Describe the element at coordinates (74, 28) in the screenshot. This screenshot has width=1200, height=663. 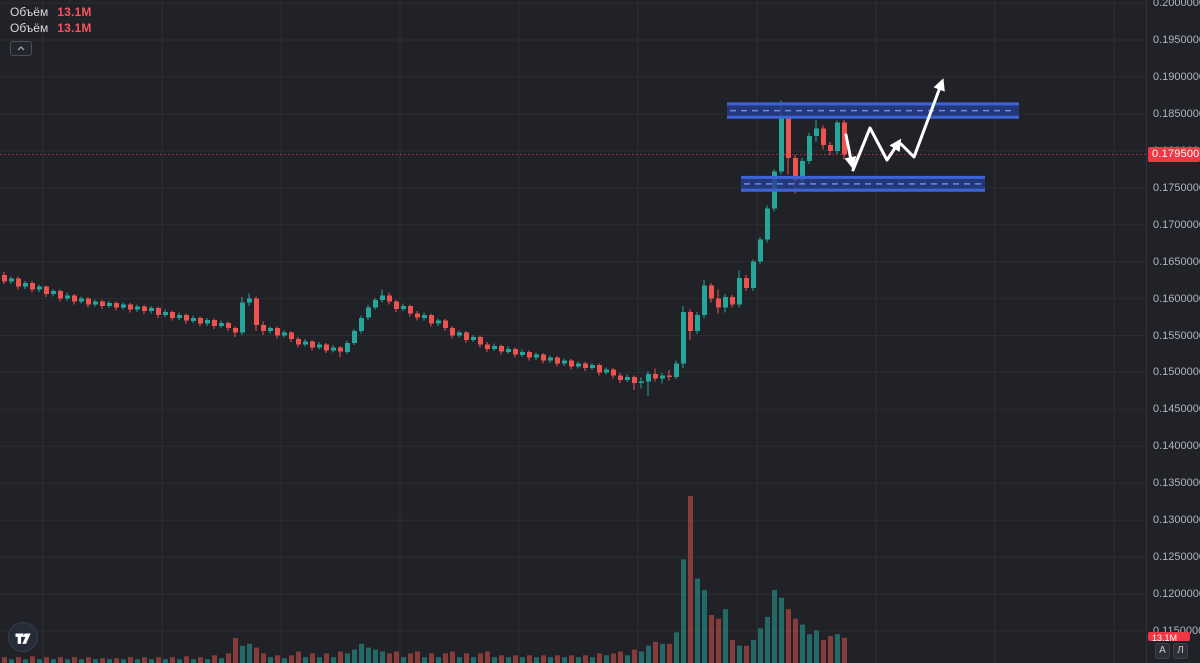
I see `indicator-value: 13.1M` at that location.